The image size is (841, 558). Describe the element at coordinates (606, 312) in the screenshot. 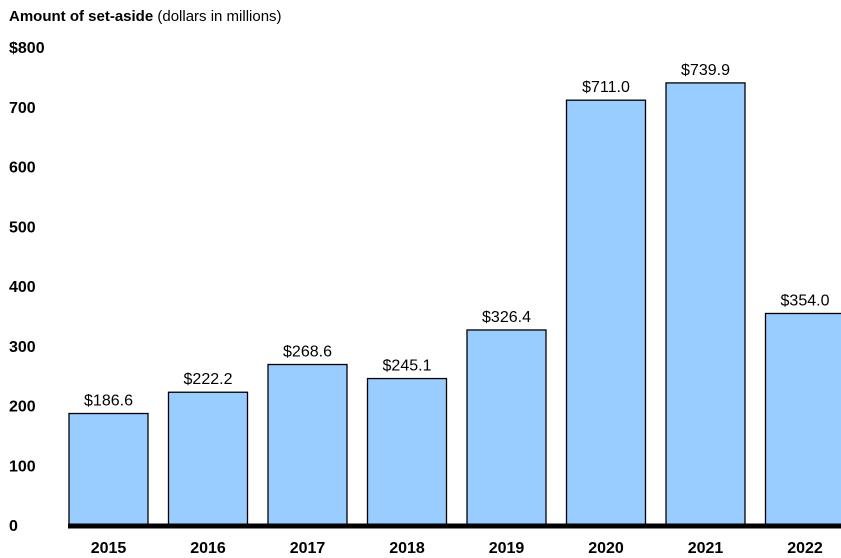

I see `bar-2020` at that location.